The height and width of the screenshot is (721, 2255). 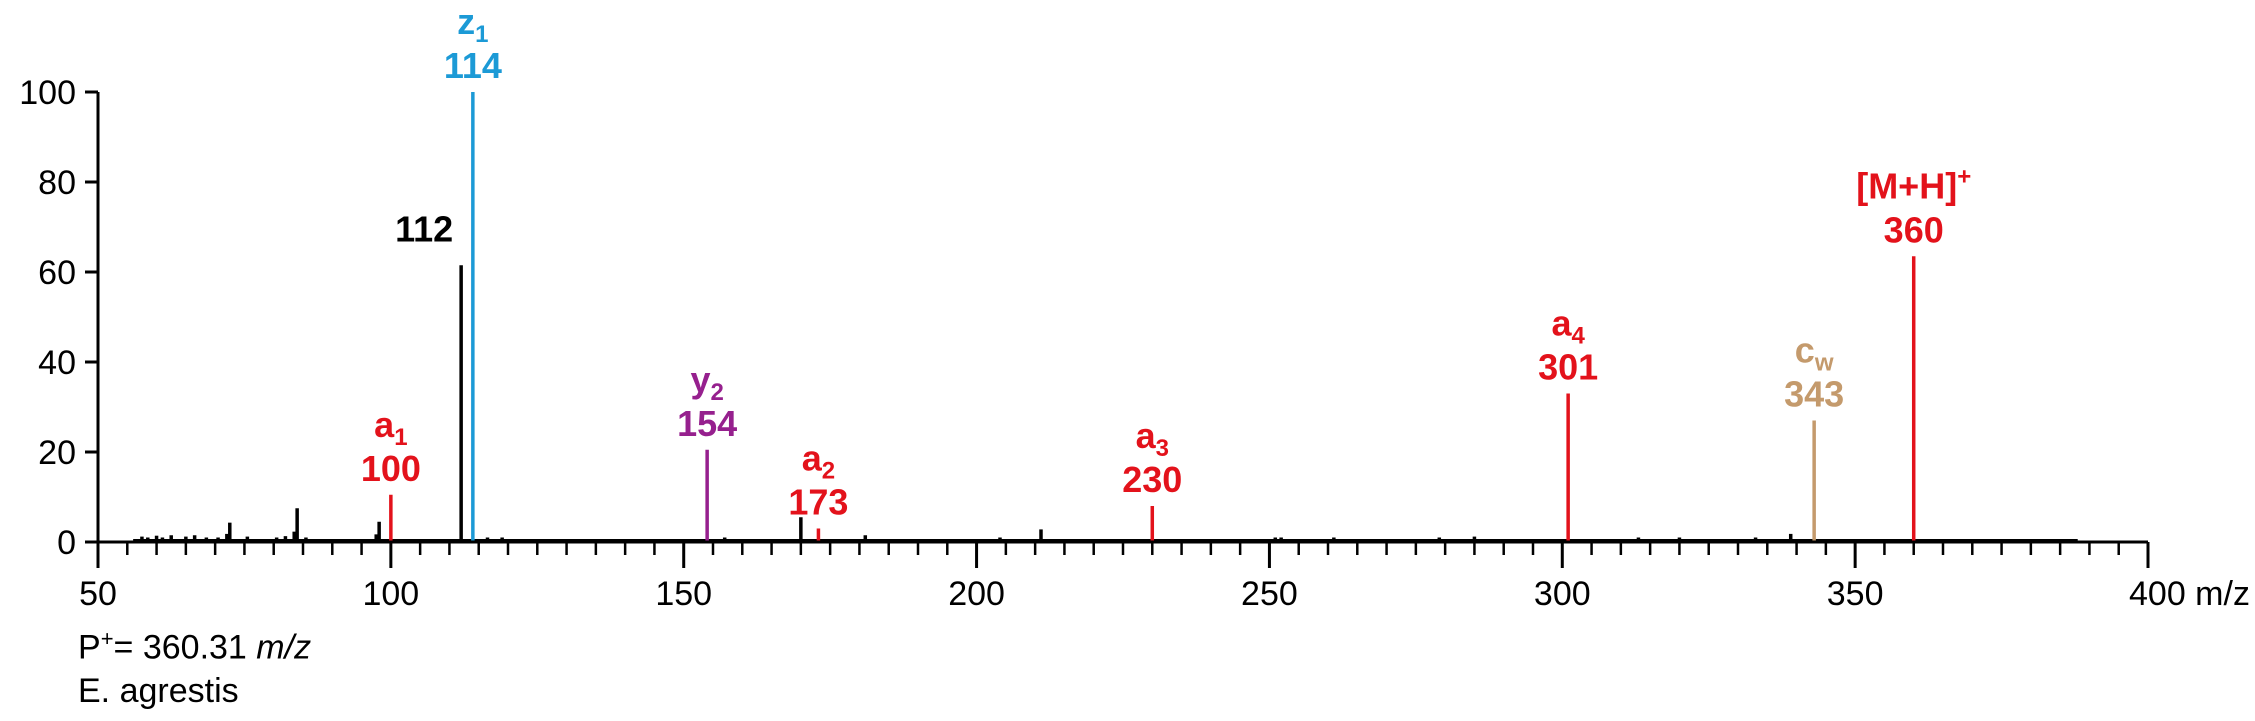 What do you see at coordinates (424, 228) in the screenshot?
I see `peak-mass-label-112: 112` at bounding box center [424, 228].